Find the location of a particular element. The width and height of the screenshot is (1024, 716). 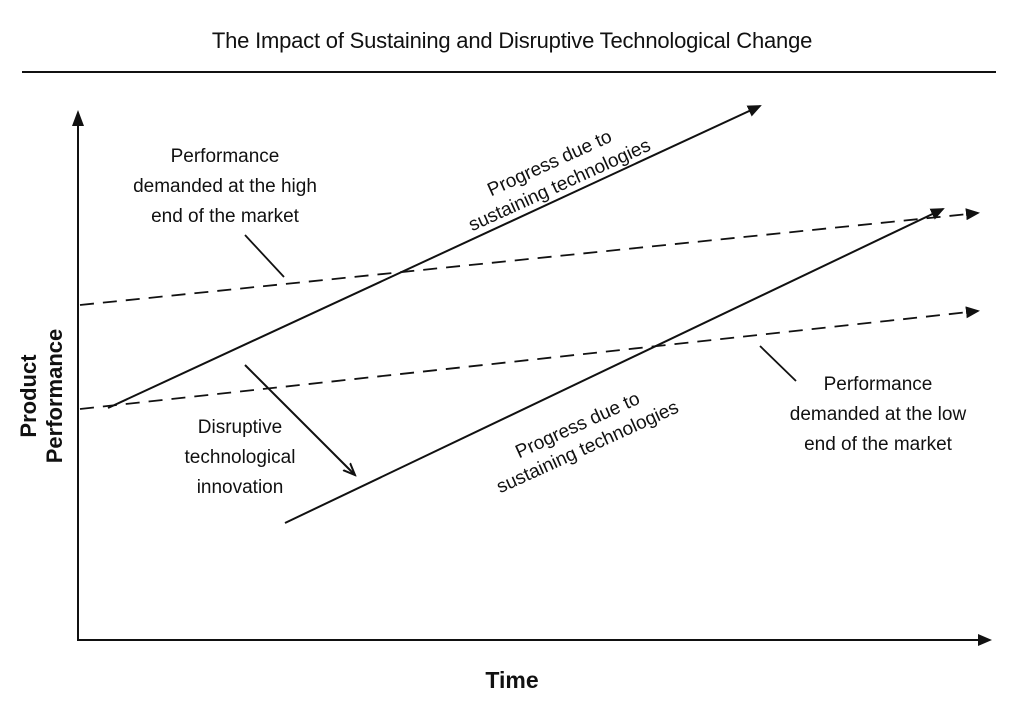

annotation-line: Disruptive is located at coordinates (240, 427).